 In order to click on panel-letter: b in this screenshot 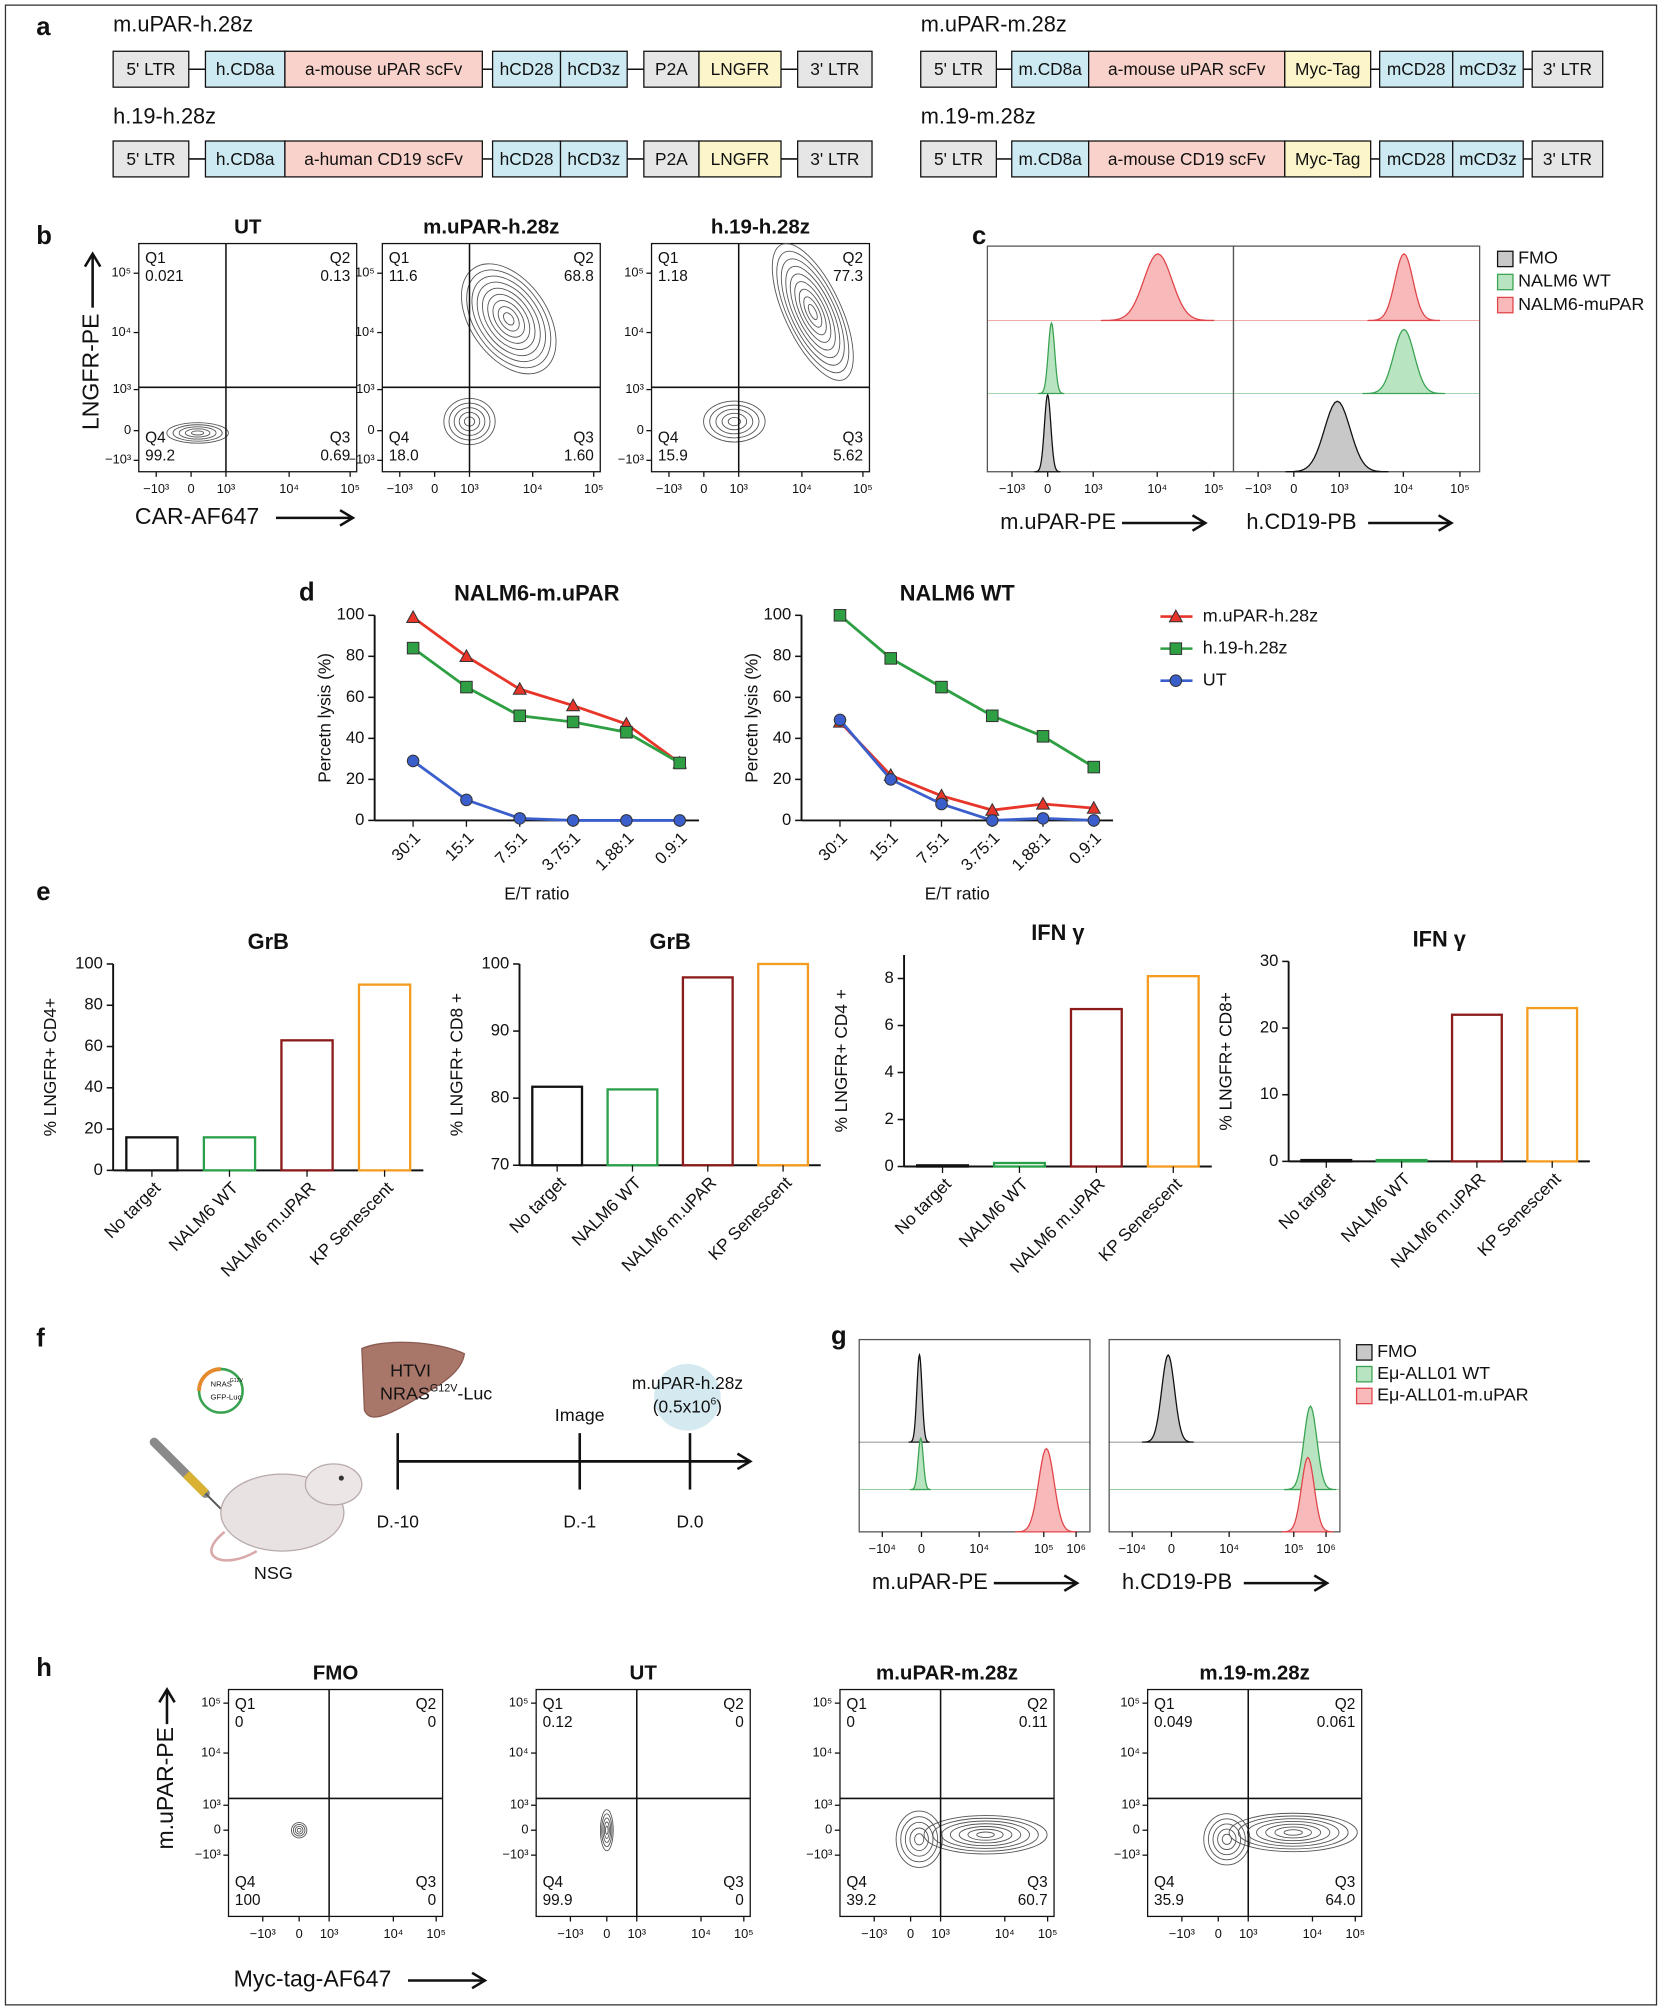, I will do `click(44, 236)`.